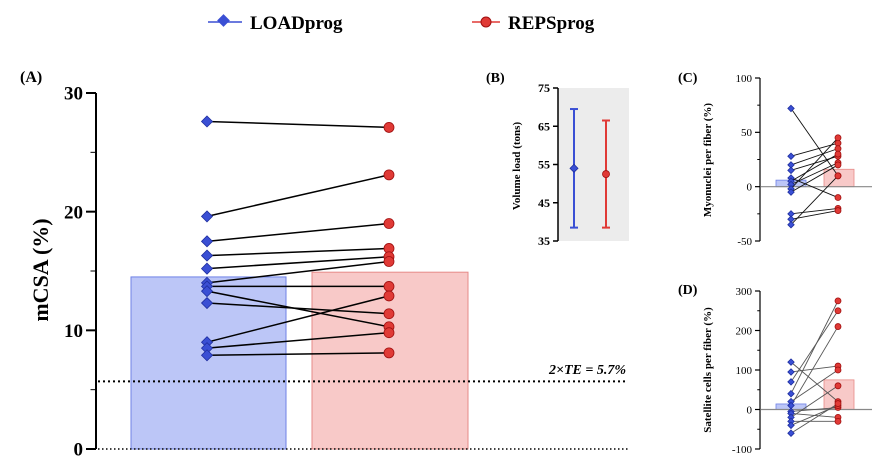  I want to click on panel-c-tick-label: 50, so click(747, 133).